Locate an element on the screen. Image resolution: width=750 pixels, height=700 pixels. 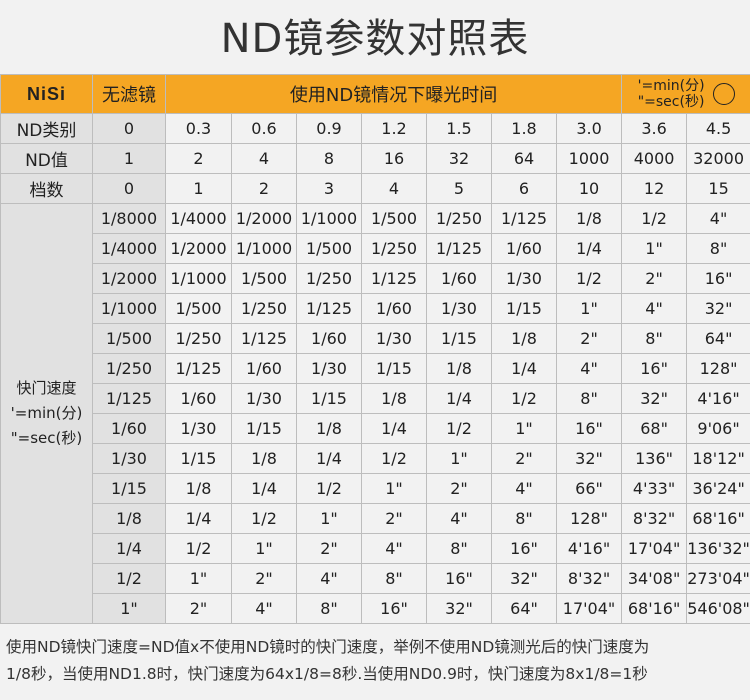
table-cell: 16 is located at coordinates (394, 158).